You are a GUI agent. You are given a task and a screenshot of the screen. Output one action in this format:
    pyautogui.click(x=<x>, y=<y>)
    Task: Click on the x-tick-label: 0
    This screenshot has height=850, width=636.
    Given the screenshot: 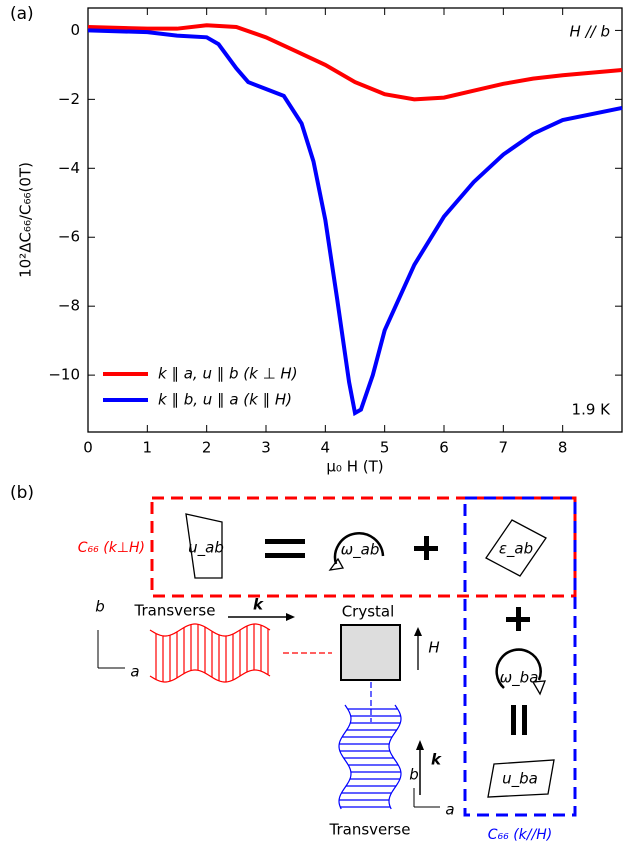 What is the action you would take?
    pyautogui.click(x=88, y=448)
    